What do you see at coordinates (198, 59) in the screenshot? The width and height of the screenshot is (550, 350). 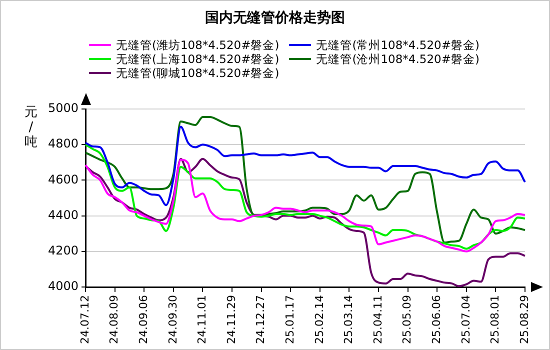 I see `legend-label: 无缝管(上海108*4.520#磐金)` at bounding box center [198, 59].